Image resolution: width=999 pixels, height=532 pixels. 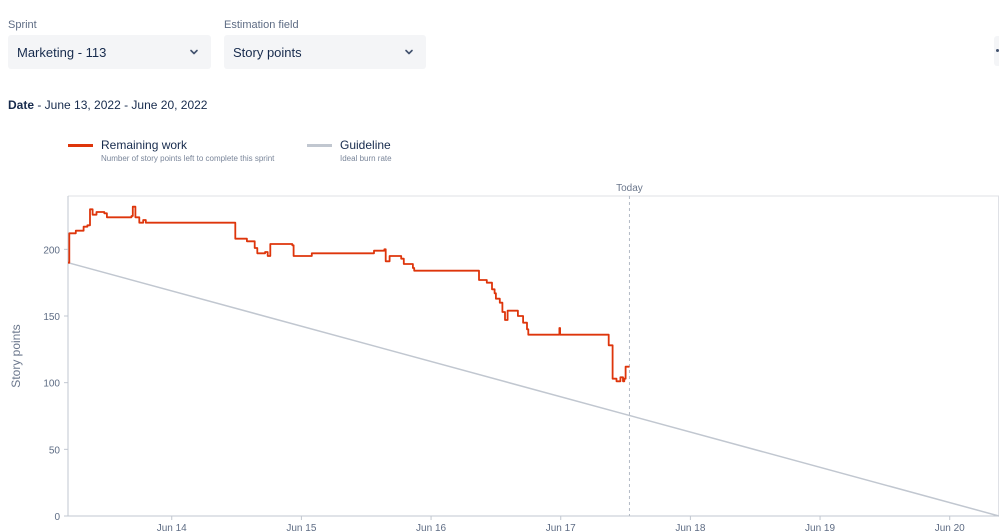 What do you see at coordinates (62, 52) in the screenshot?
I see `sprint-select-value: Marketing - 113` at bounding box center [62, 52].